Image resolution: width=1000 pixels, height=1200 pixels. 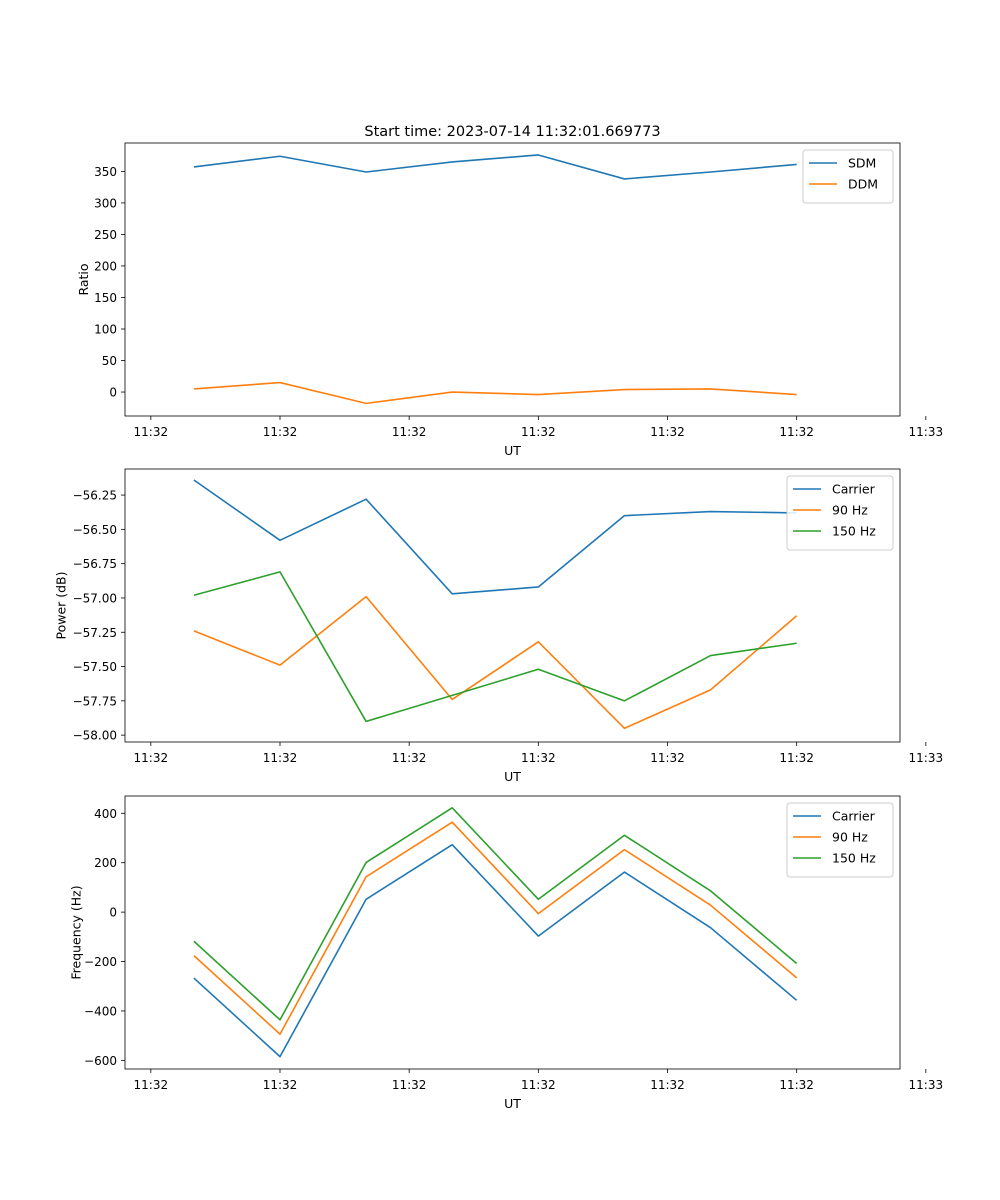 What do you see at coordinates (83, 279) in the screenshot?
I see `y-axis-label: Ratio` at bounding box center [83, 279].